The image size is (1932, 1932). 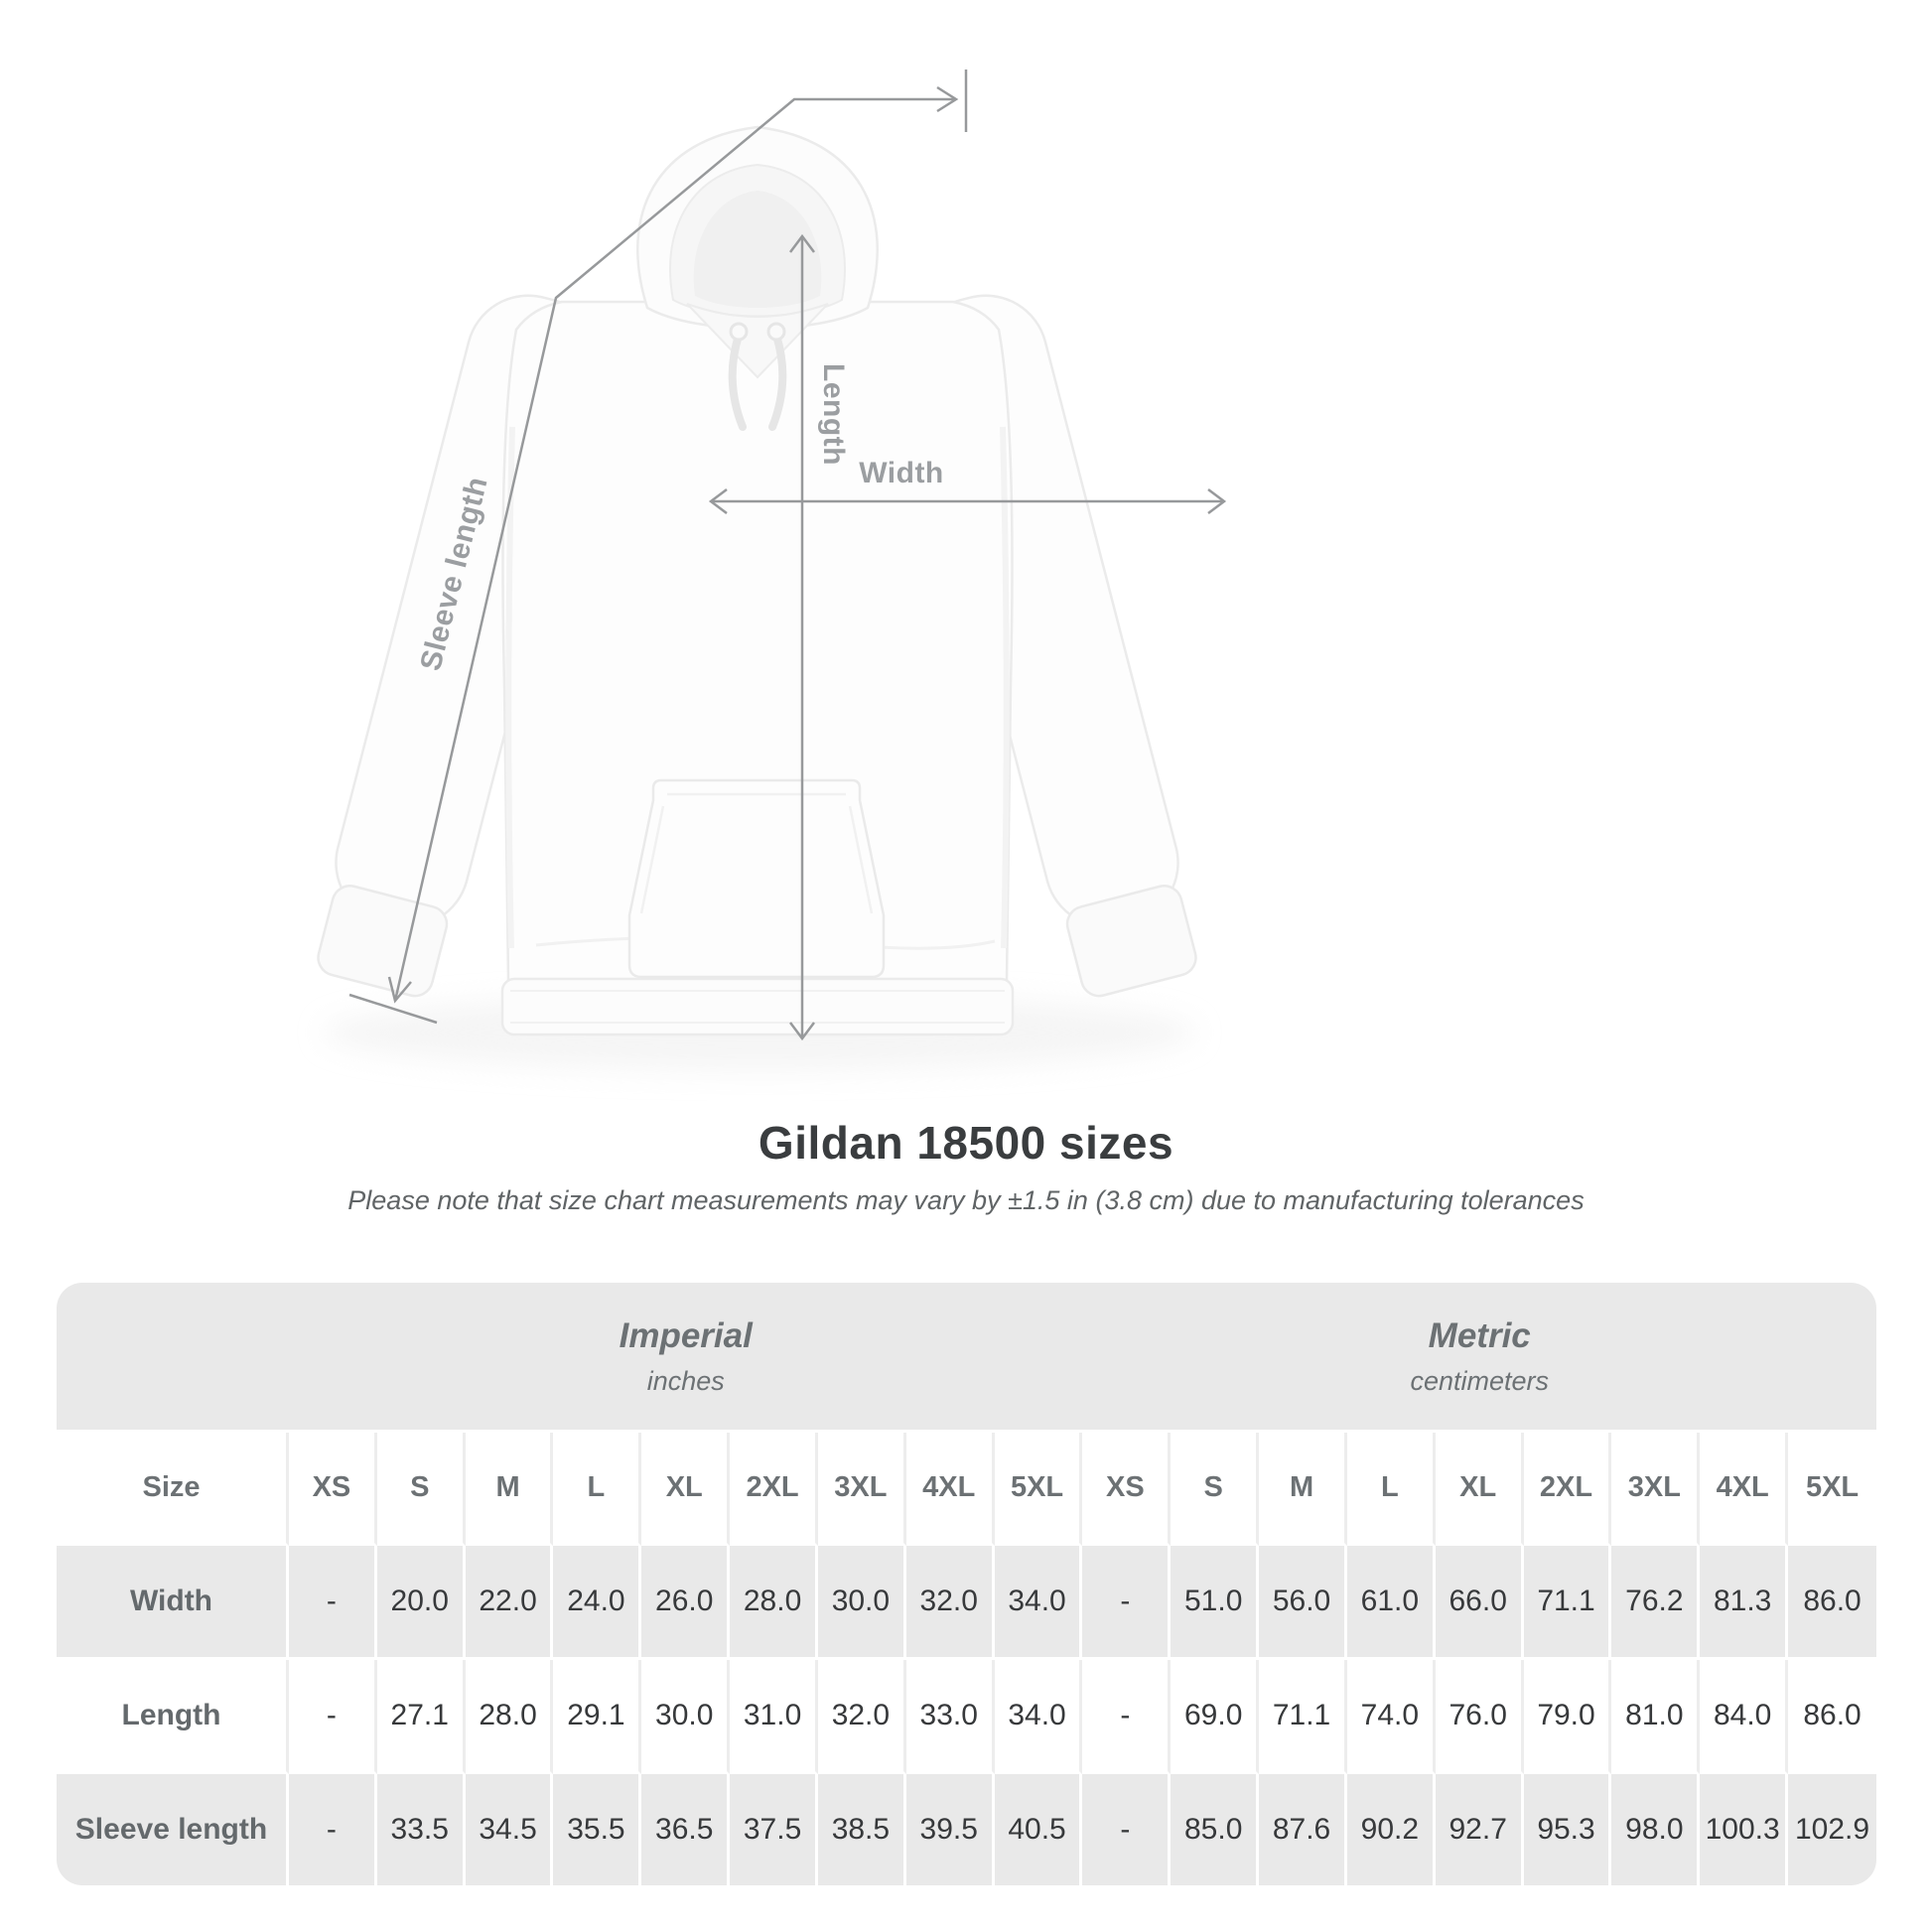 I want to click on cell: 100.3, so click(x=1745, y=1830).